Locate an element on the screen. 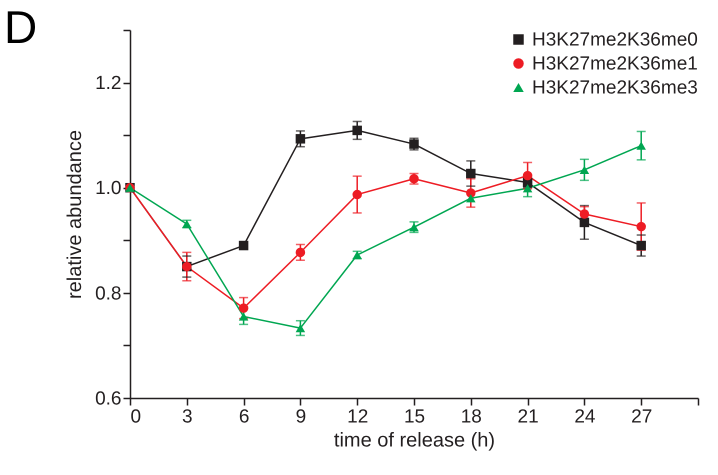  x-tick-label: 3 is located at coordinates (187, 417).